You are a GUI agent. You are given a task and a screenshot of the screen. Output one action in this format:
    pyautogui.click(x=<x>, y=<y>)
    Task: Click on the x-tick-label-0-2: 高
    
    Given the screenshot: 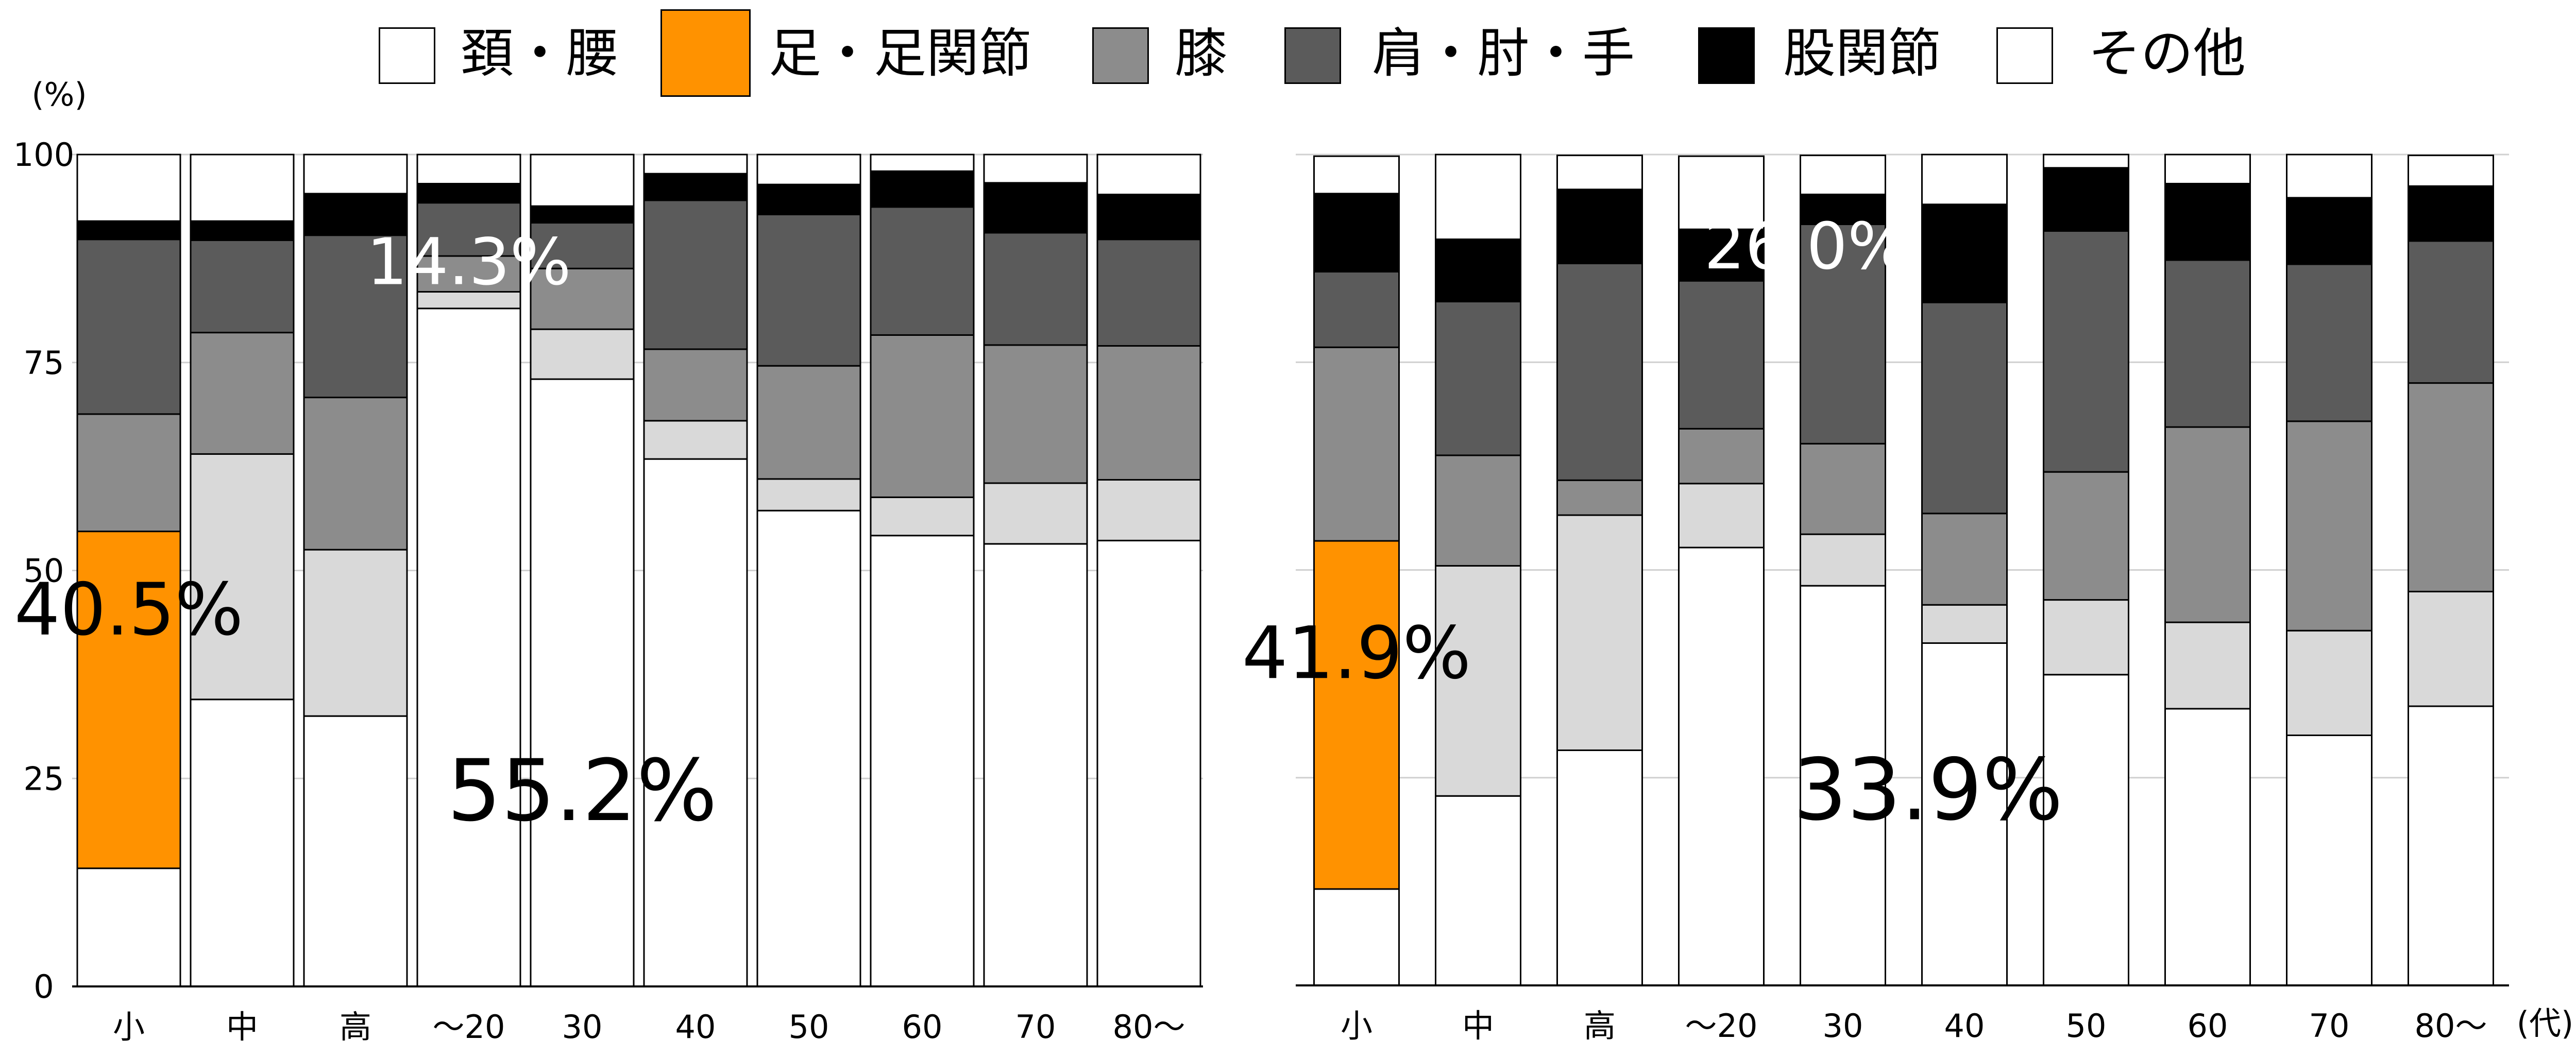 What is the action you would take?
    pyautogui.click(x=355, y=1027)
    